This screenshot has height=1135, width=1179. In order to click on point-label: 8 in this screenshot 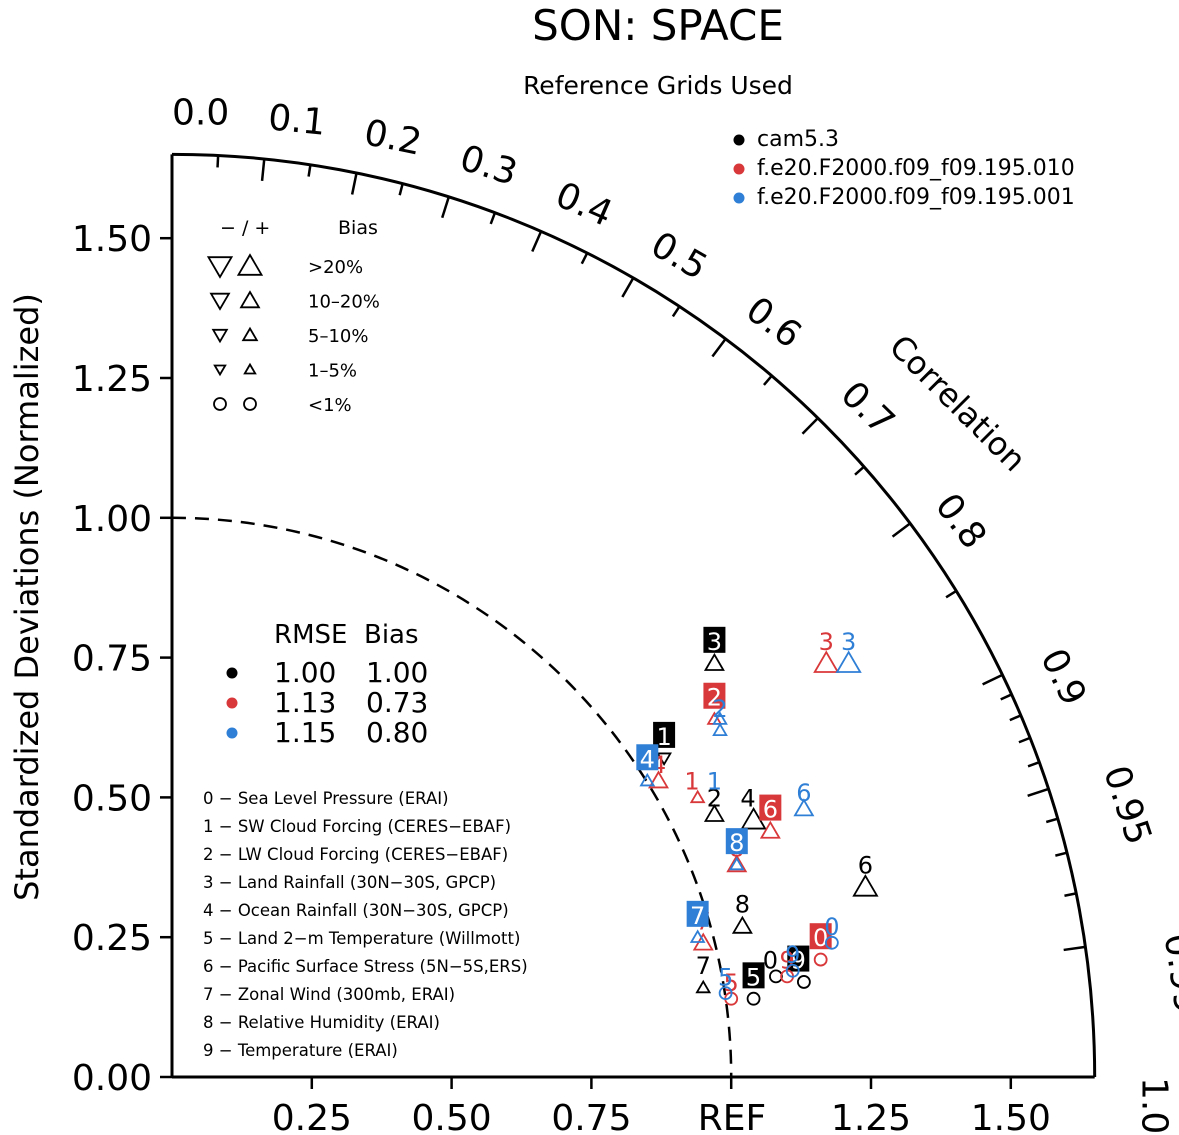, I will do `click(742, 905)`.